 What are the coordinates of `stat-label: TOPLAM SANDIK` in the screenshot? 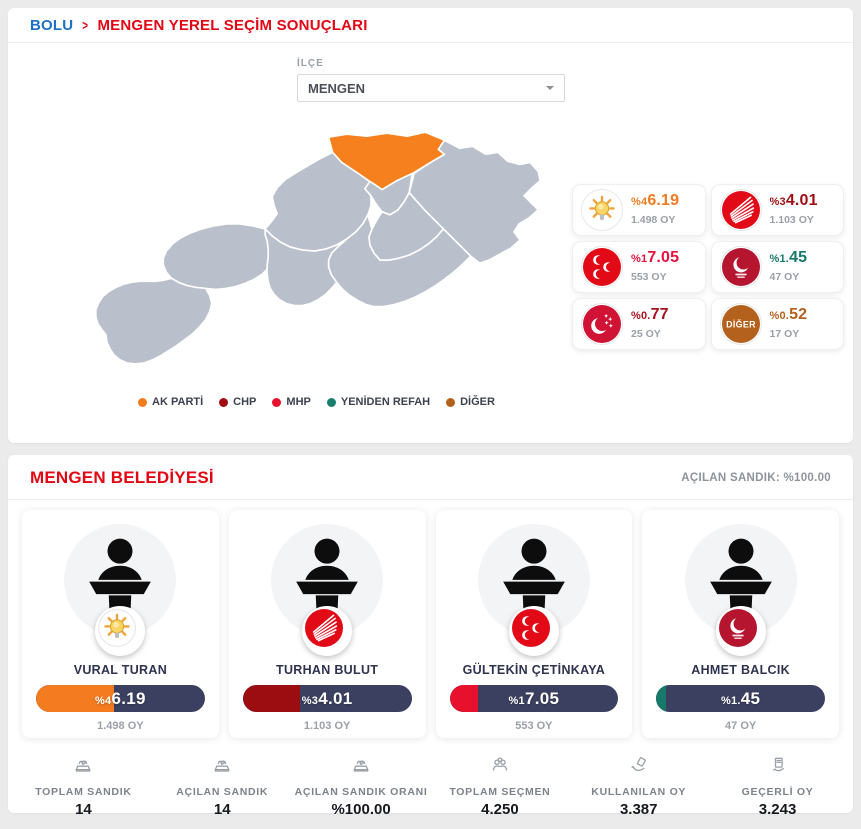 It's located at (83, 792).